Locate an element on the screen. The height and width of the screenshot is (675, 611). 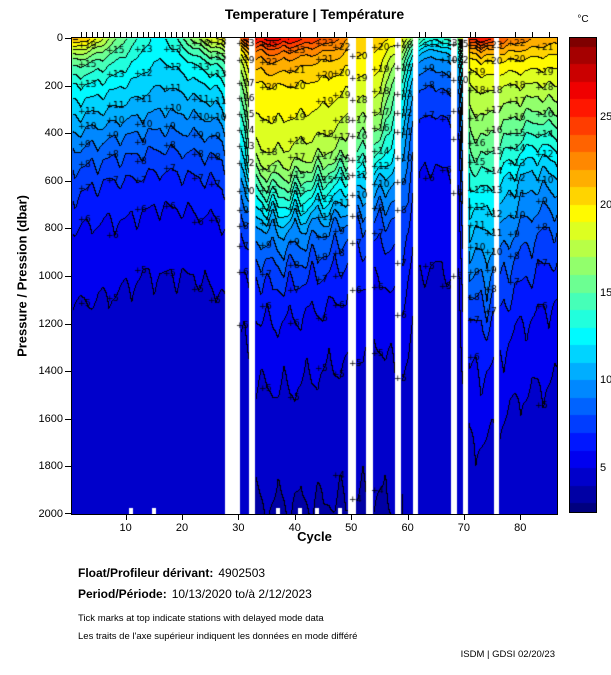
y-tick-label: 2000 is located at coordinates (50, 514).